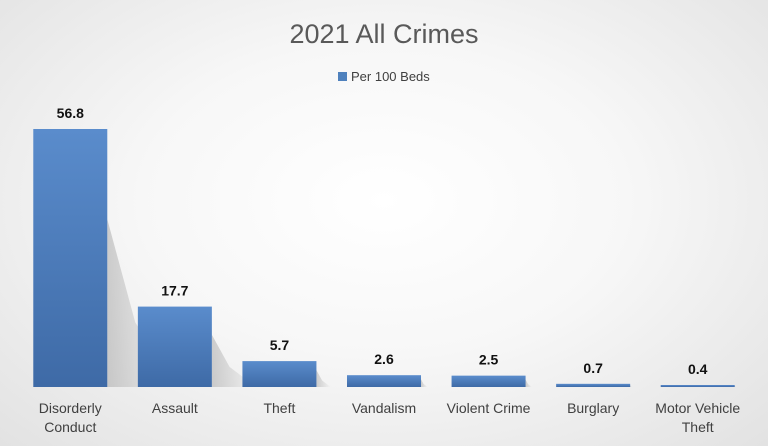 The width and height of the screenshot is (768, 446). I want to click on category-label: Burglary, so click(593, 408).